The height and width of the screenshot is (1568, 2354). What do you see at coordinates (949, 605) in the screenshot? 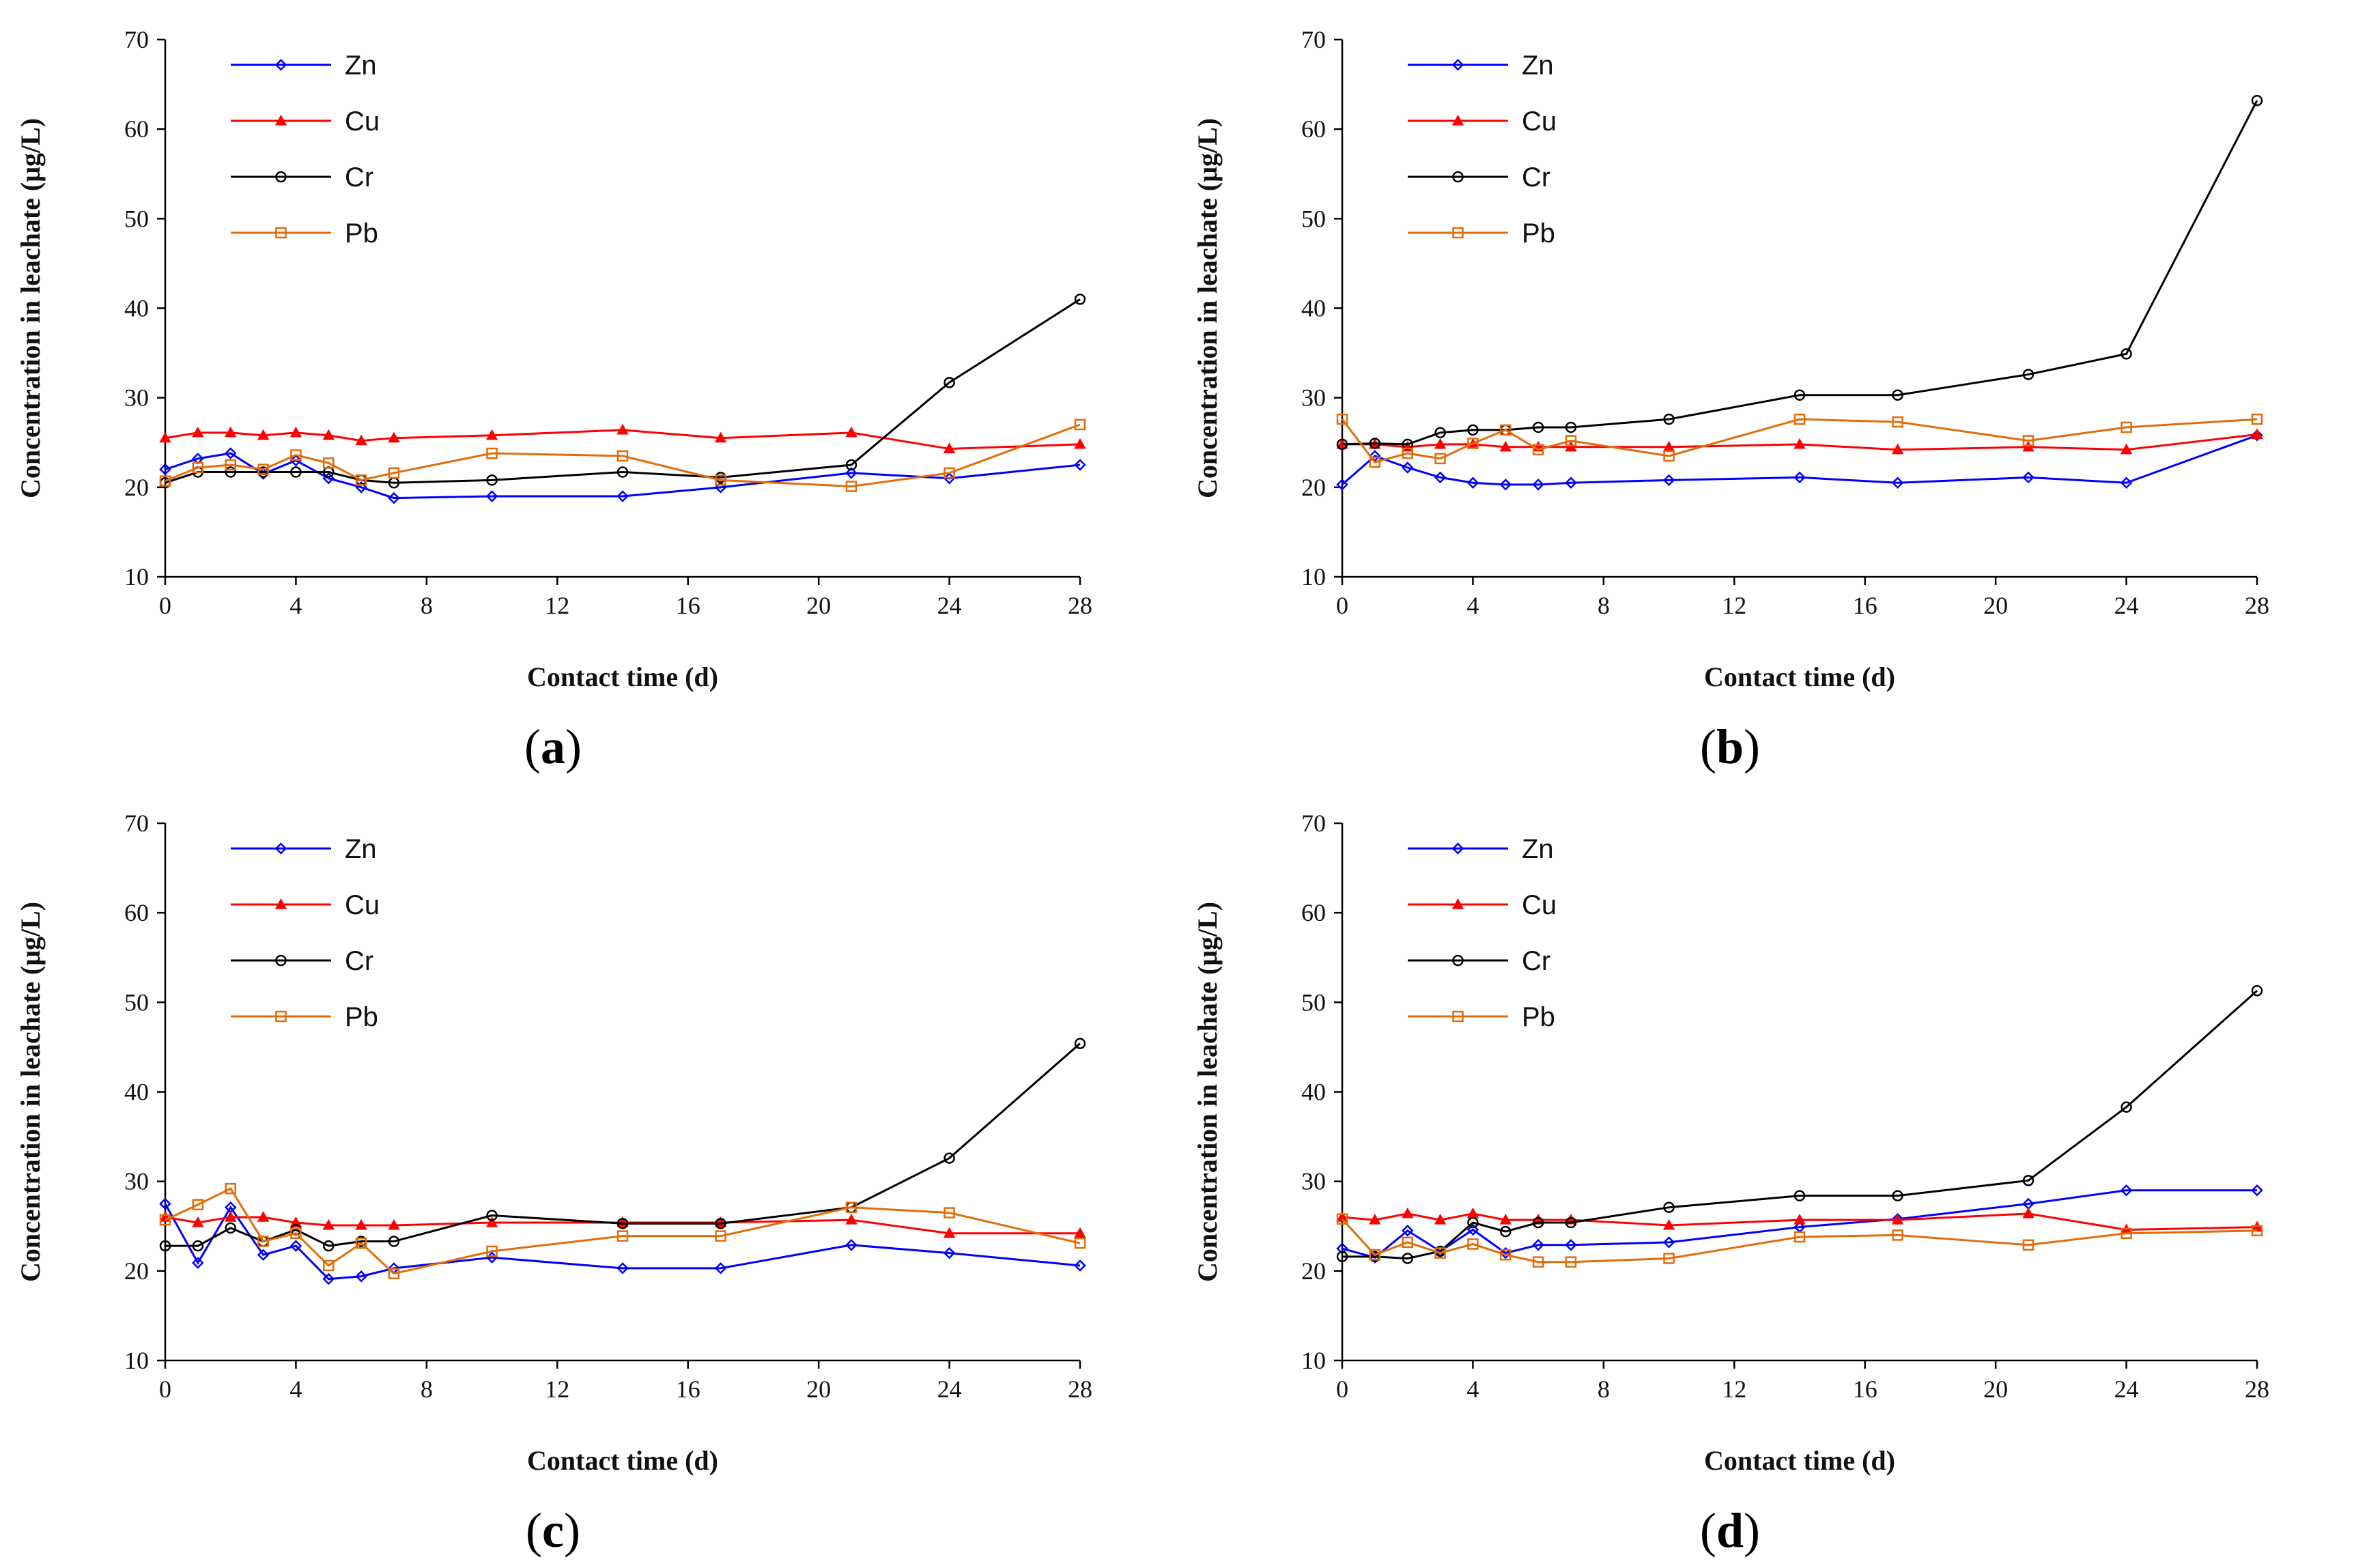
I see `x-tick-label-a: 24` at bounding box center [949, 605].